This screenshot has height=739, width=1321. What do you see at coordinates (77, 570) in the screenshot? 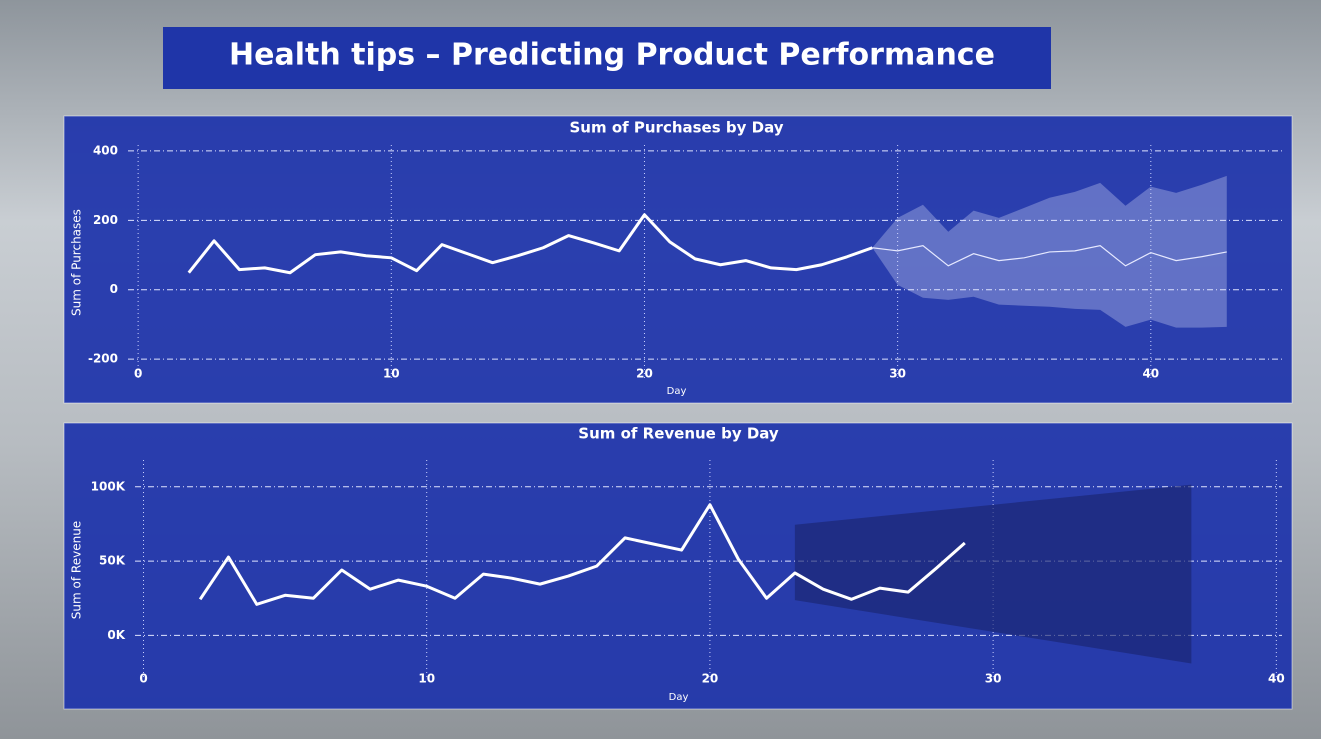
I see `y-axis-title: Sum of Revenue` at bounding box center [77, 570].